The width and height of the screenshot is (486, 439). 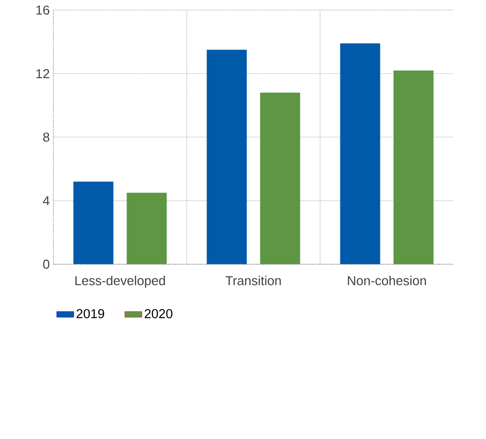 What do you see at coordinates (387, 281) in the screenshot?
I see `x-tick-label: Non-cohesion` at bounding box center [387, 281].